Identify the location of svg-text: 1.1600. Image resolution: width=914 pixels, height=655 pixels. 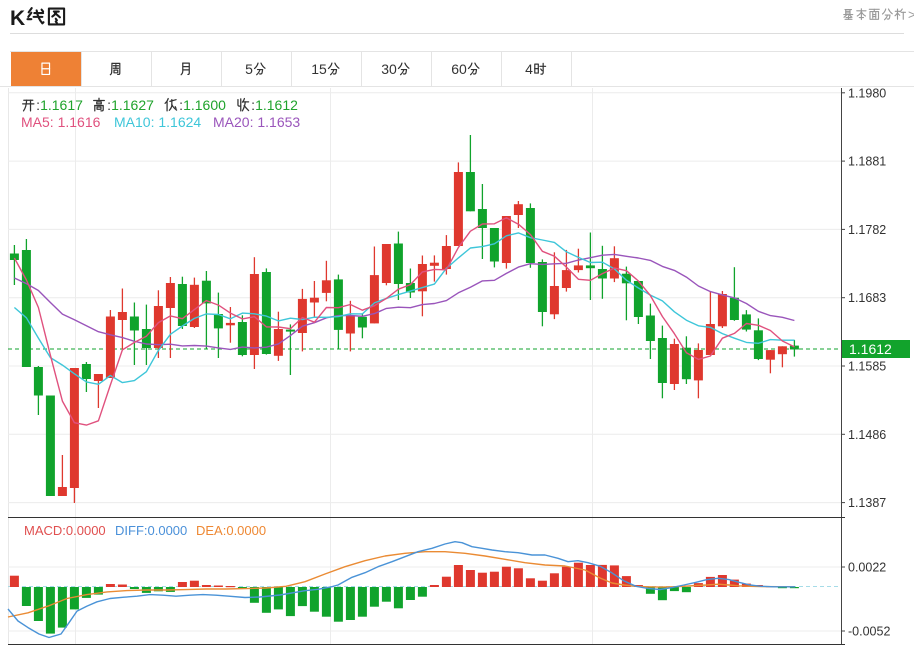
(204, 105).